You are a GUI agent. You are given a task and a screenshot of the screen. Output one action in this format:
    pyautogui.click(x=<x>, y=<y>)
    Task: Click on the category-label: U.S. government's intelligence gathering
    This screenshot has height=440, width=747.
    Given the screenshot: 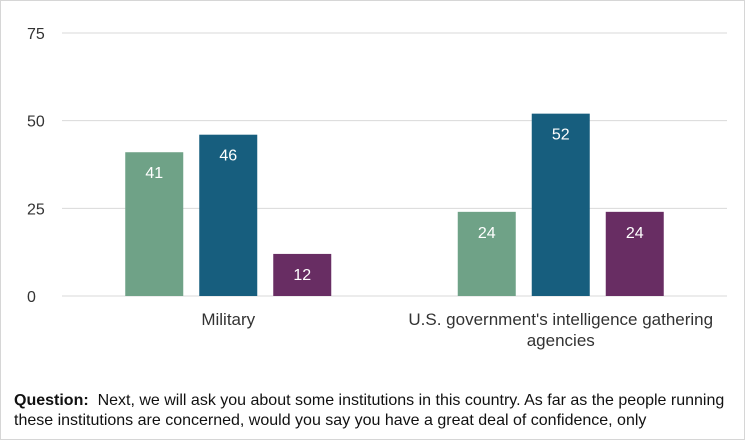 What is the action you would take?
    pyautogui.click(x=560, y=319)
    